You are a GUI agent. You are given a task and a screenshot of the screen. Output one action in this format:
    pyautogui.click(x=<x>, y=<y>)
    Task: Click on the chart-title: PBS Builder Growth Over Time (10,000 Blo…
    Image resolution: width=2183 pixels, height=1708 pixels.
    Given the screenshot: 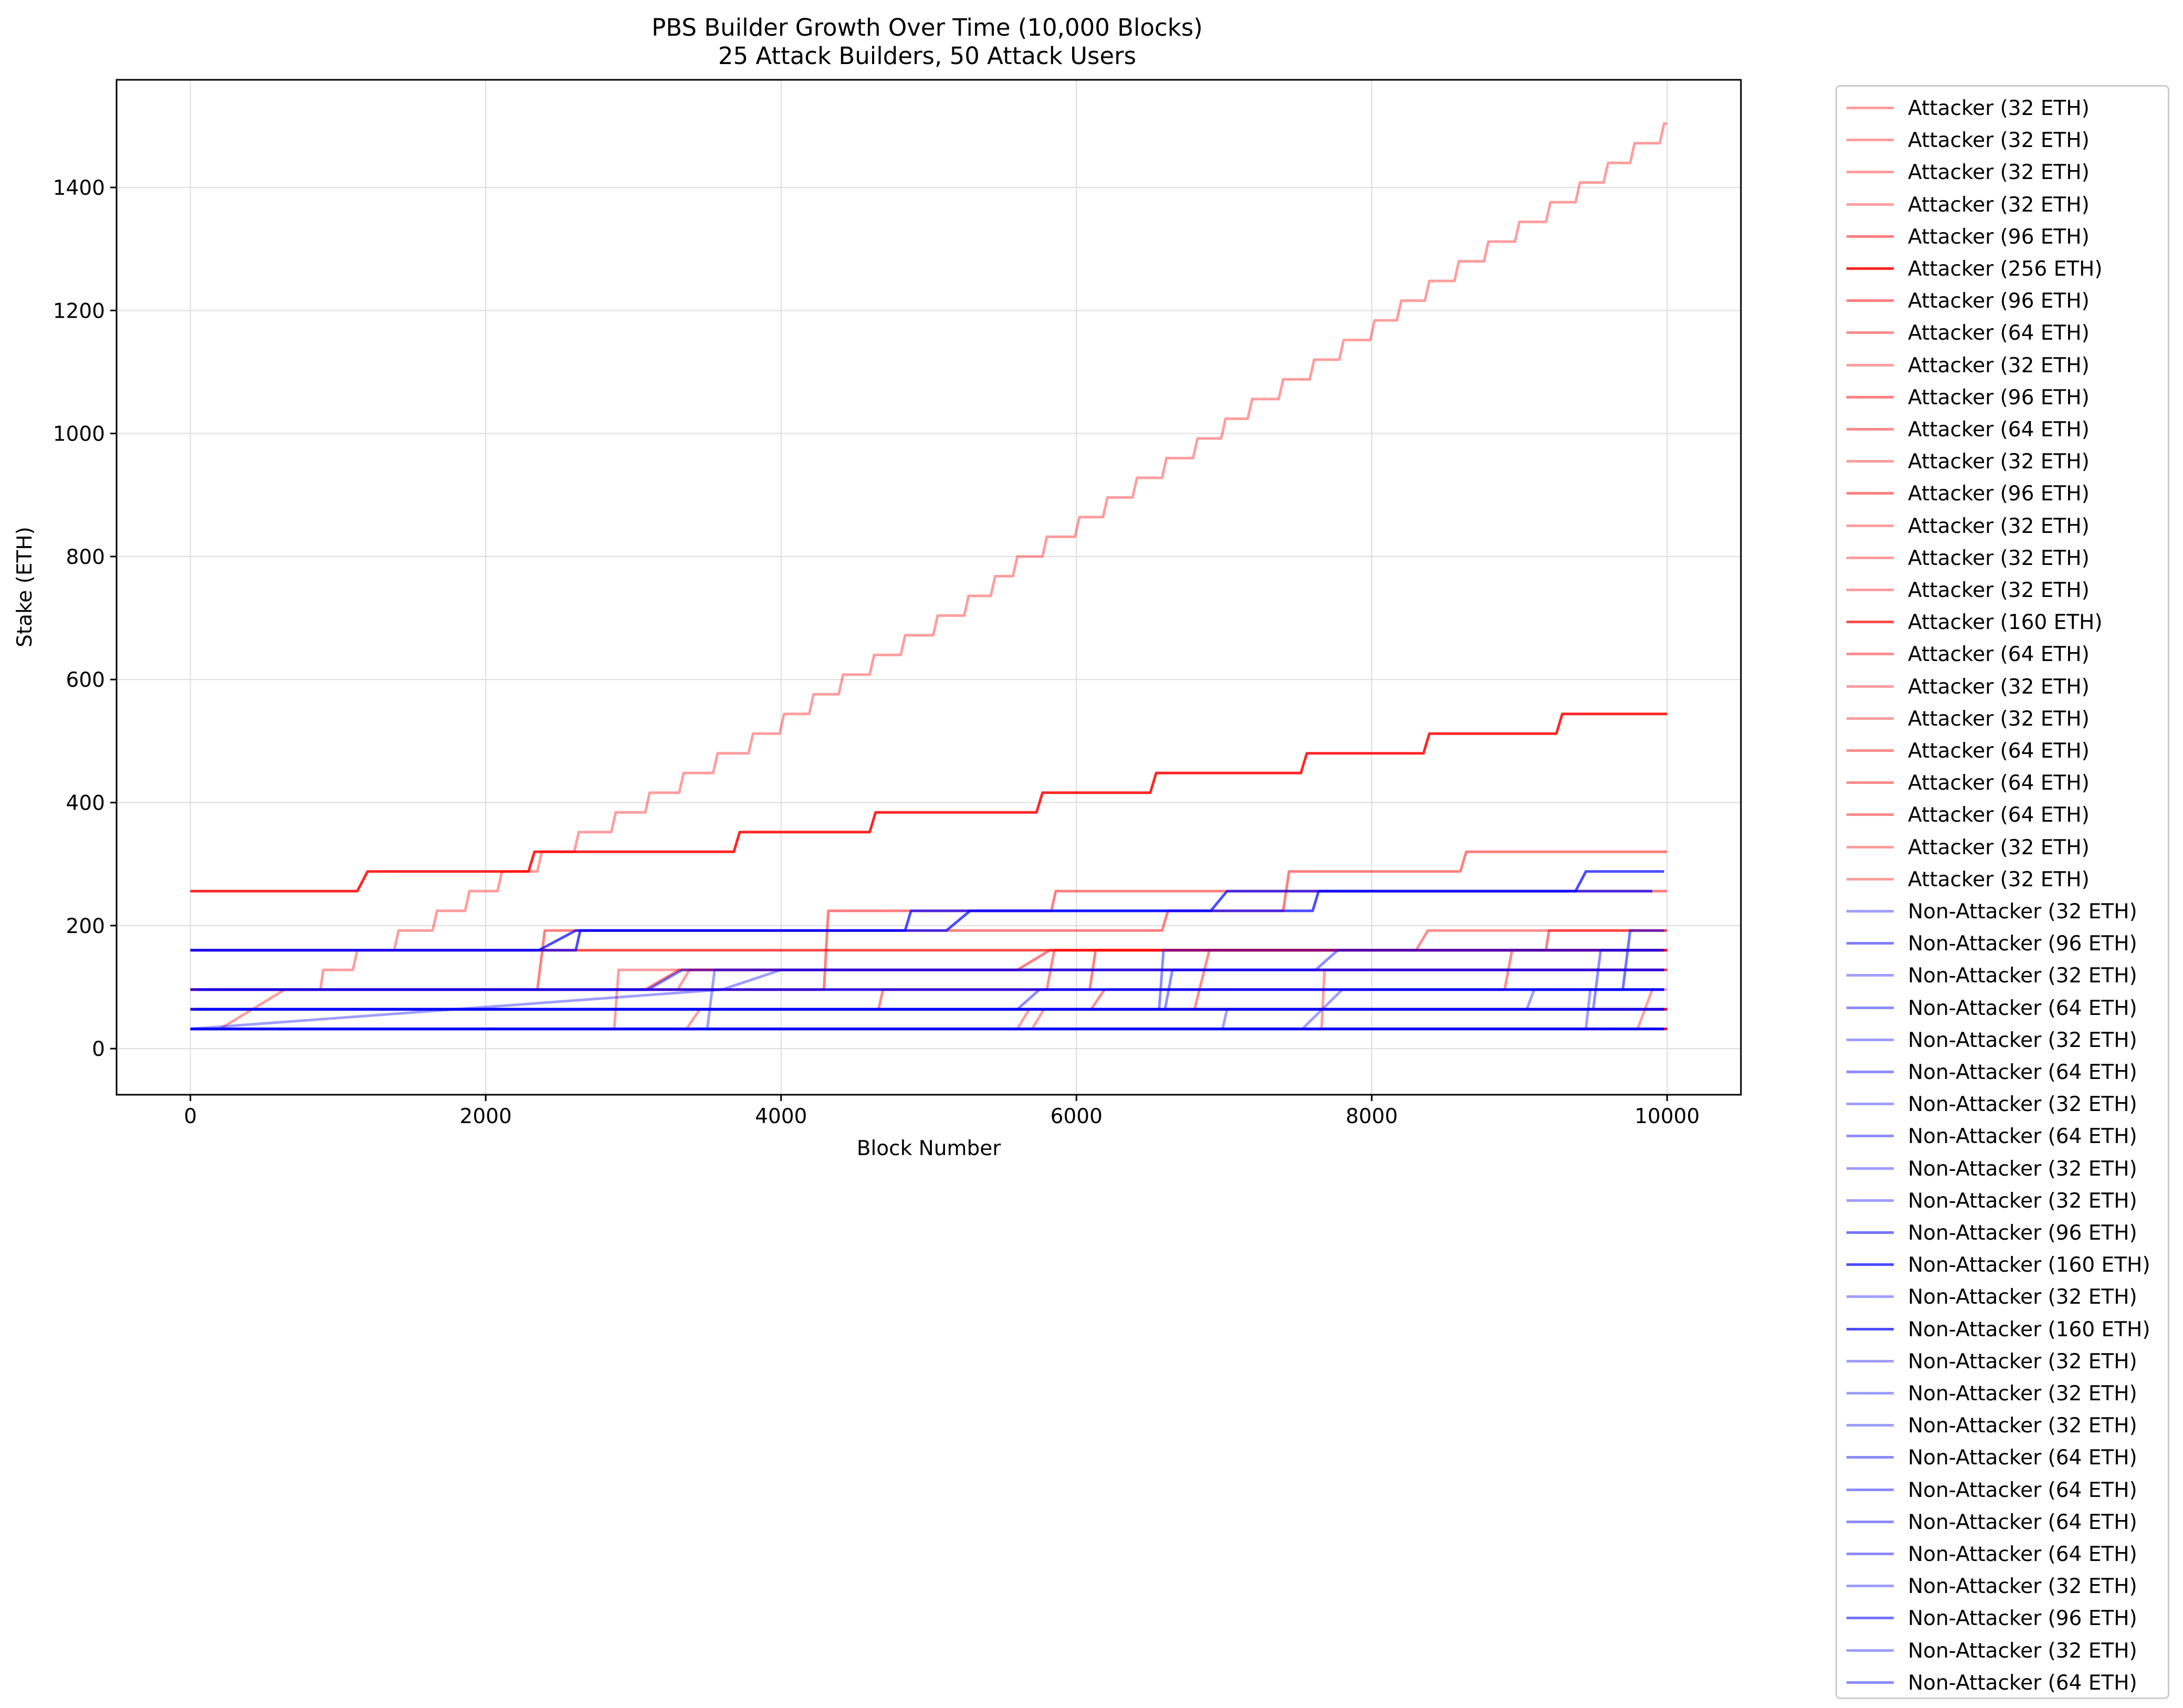 What is the action you would take?
    pyautogui.click(x=928, y=28)
    